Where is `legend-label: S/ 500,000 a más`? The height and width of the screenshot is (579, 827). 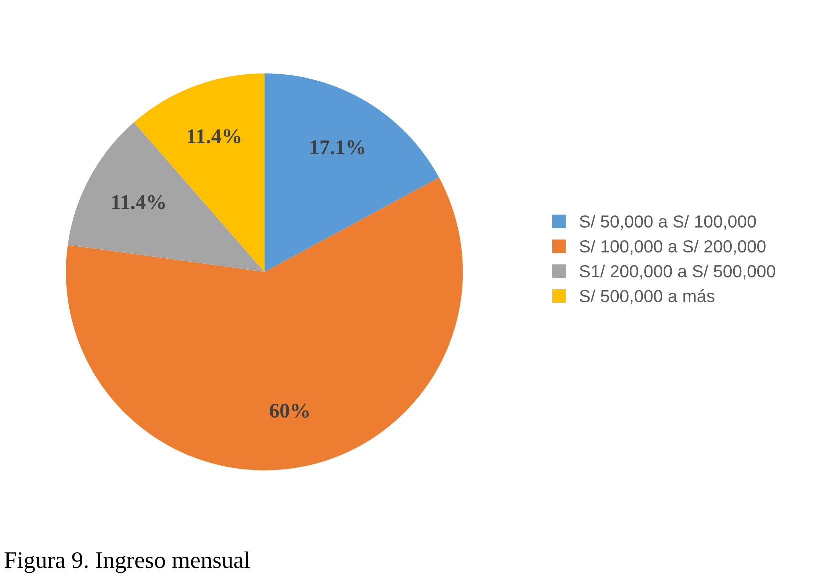
legend-label: S/ 500,000 a más is located at coordinates (647, 297).